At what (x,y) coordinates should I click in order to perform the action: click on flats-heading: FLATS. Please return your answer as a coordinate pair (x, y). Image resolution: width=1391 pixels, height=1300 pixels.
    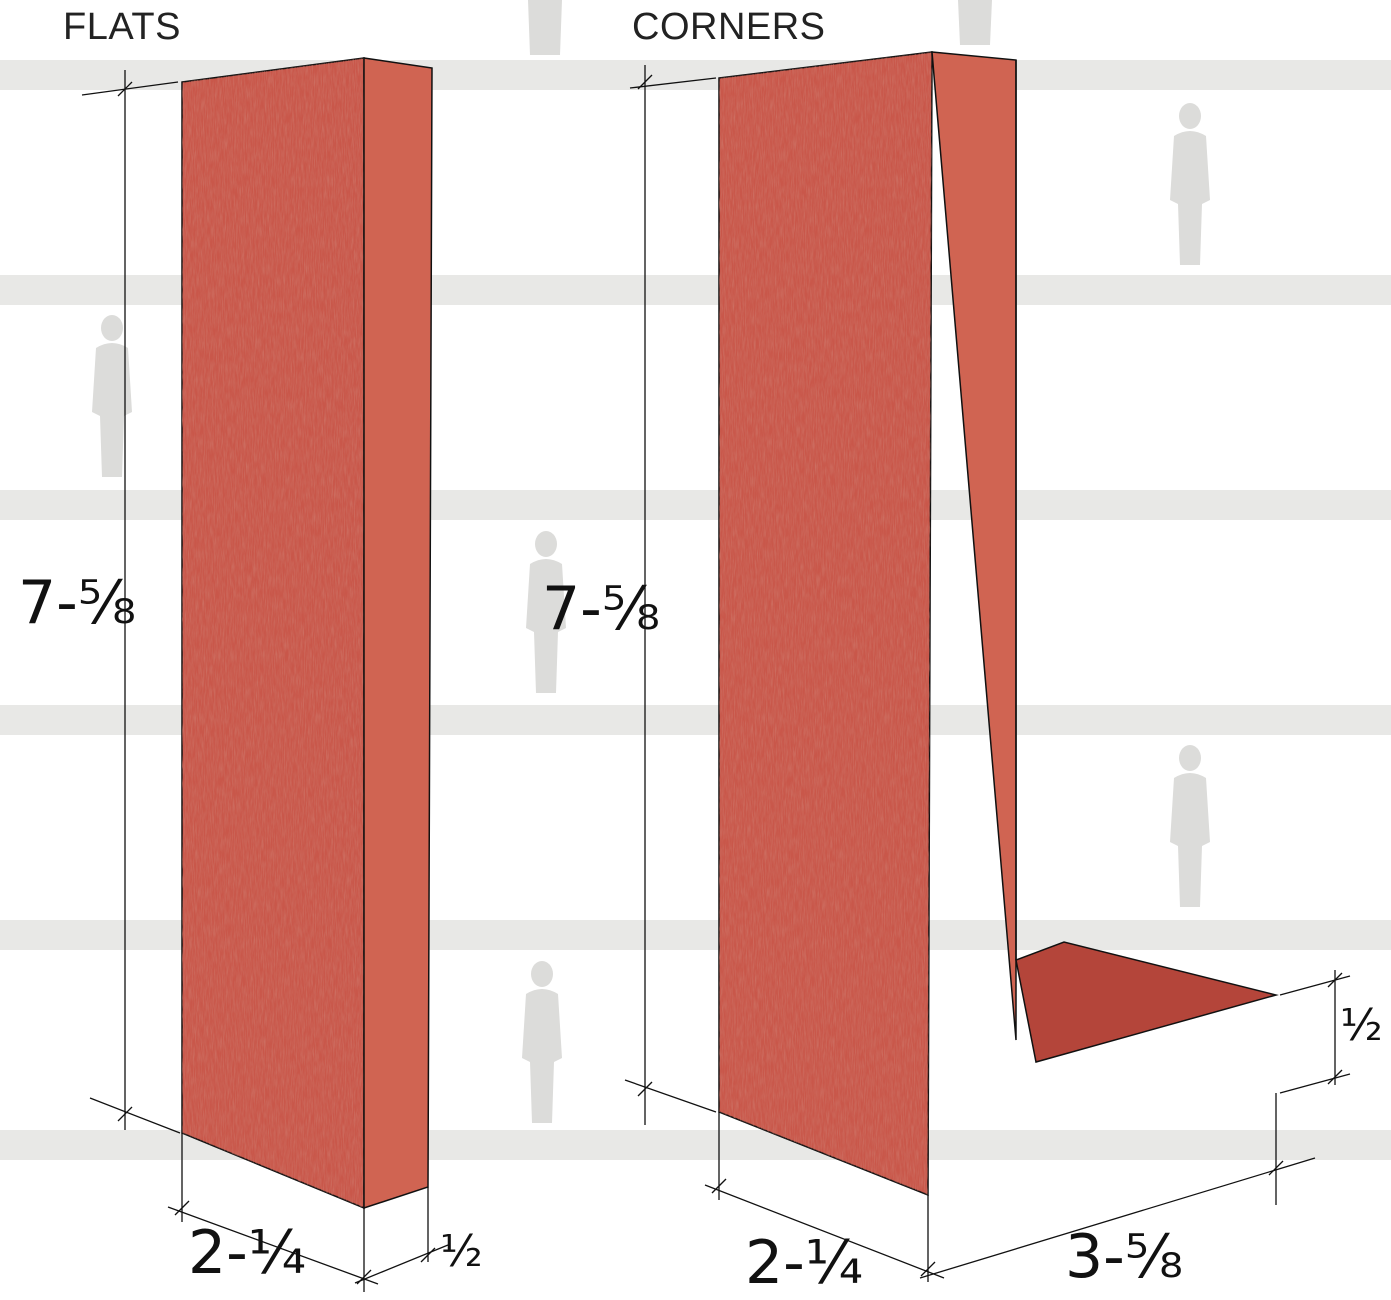
    Looking at the image, I should click on (122, 27).